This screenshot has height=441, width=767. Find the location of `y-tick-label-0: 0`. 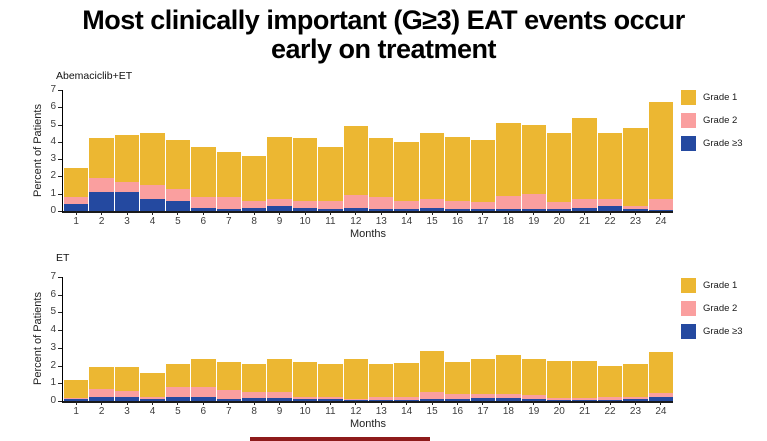

y-tick-label-0: 0 is located at coordinates (53, 400).